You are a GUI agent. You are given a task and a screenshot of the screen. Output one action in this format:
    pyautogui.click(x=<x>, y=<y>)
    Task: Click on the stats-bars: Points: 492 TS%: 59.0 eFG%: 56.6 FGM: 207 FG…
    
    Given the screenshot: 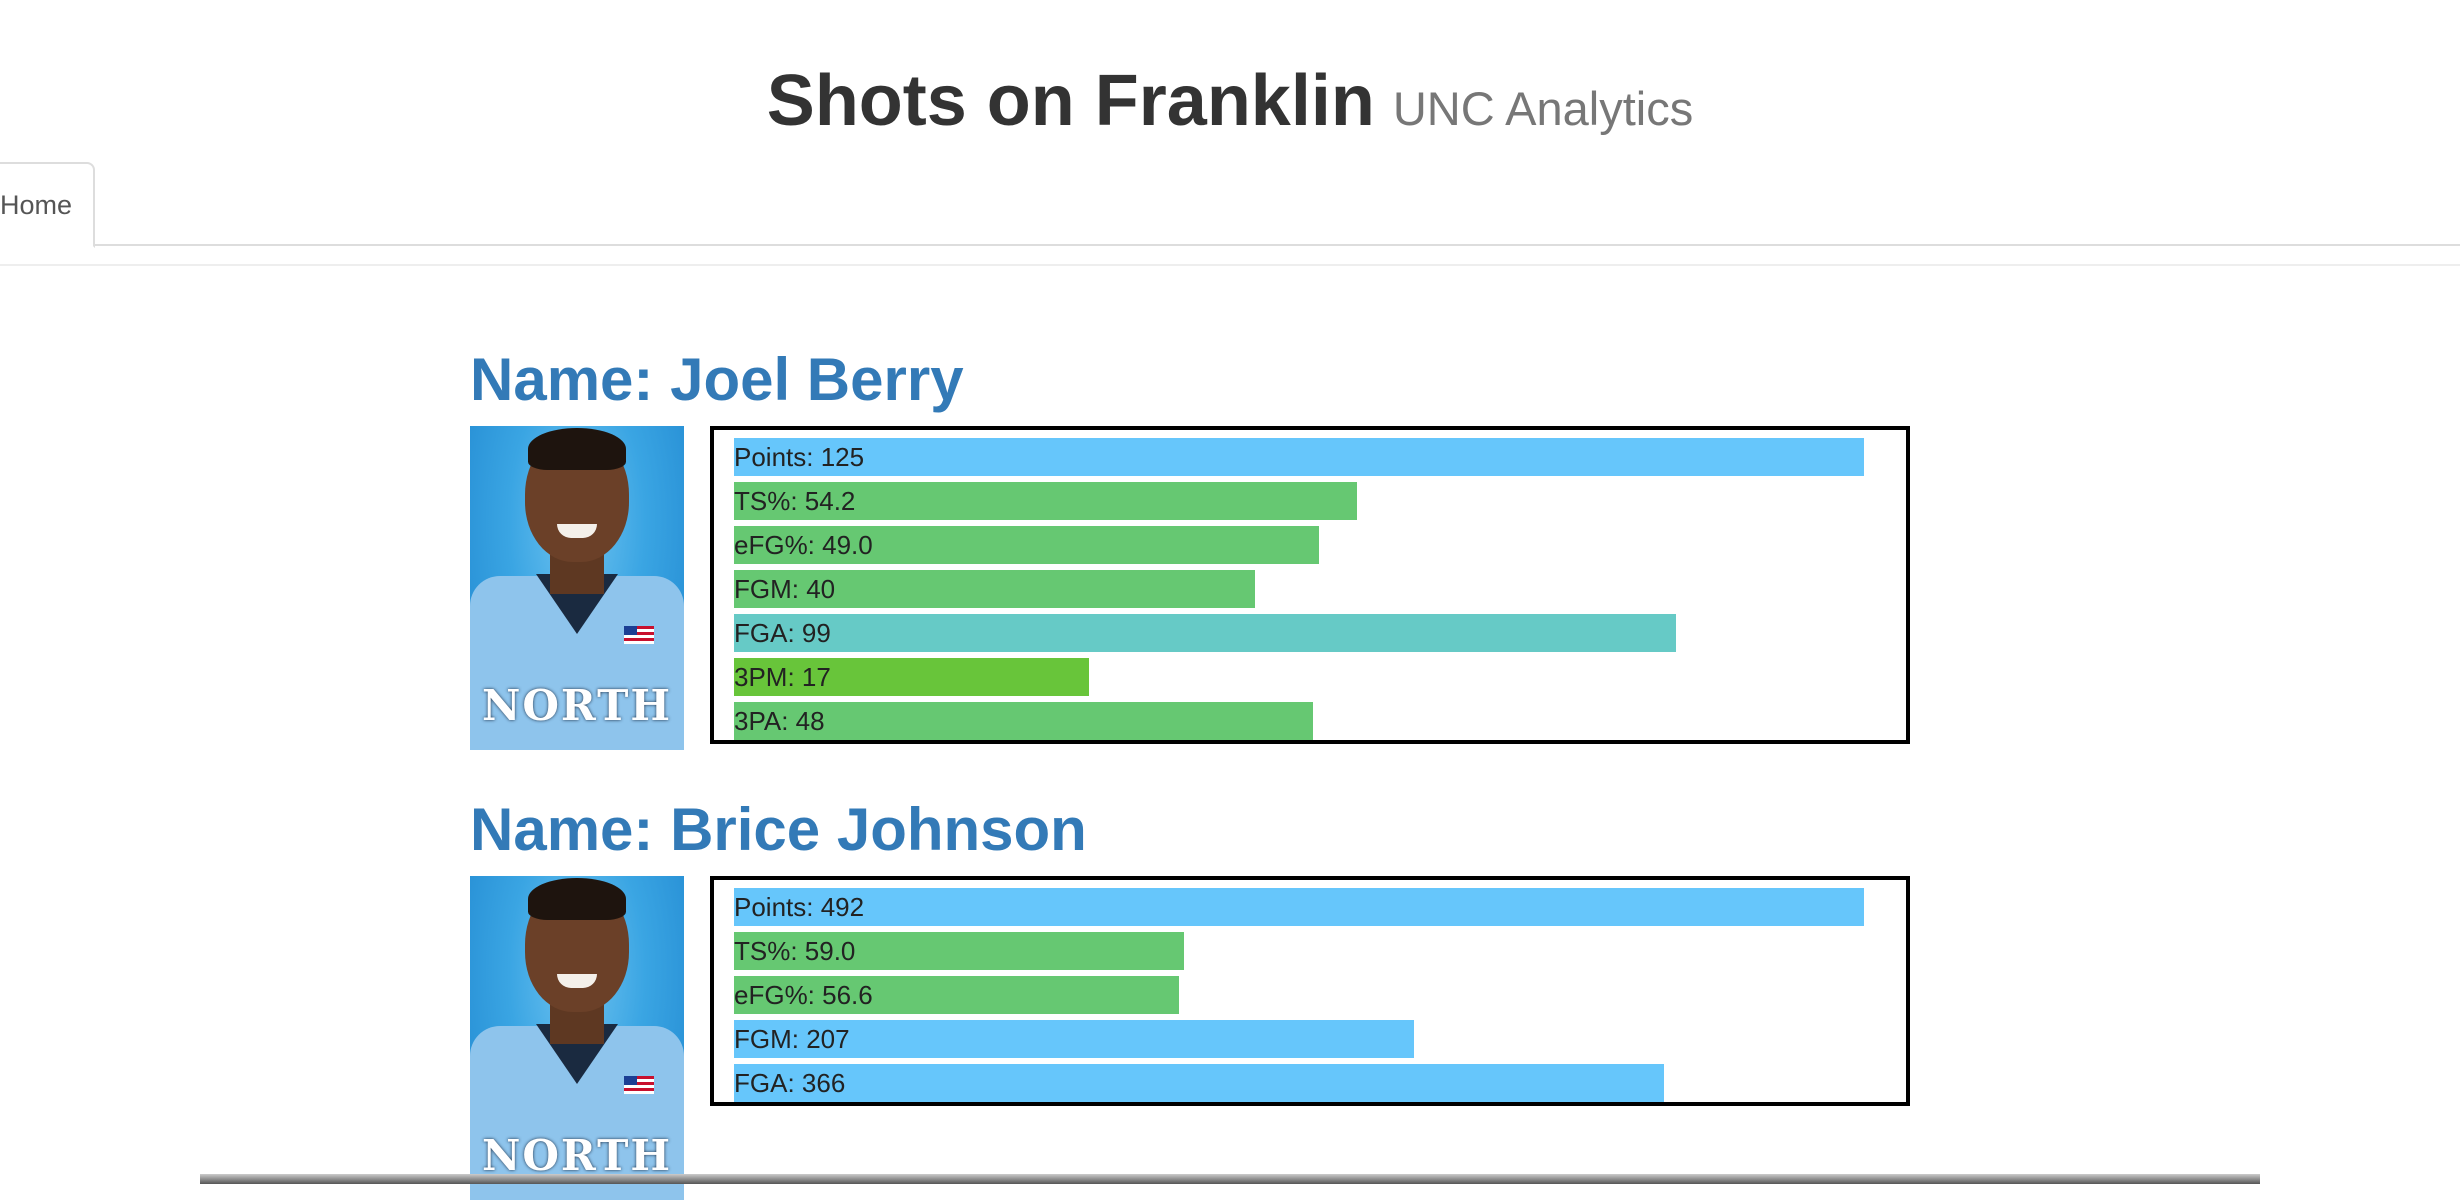 What is the action you would take?
    pyautogui.click(x=1299, y=995)
    